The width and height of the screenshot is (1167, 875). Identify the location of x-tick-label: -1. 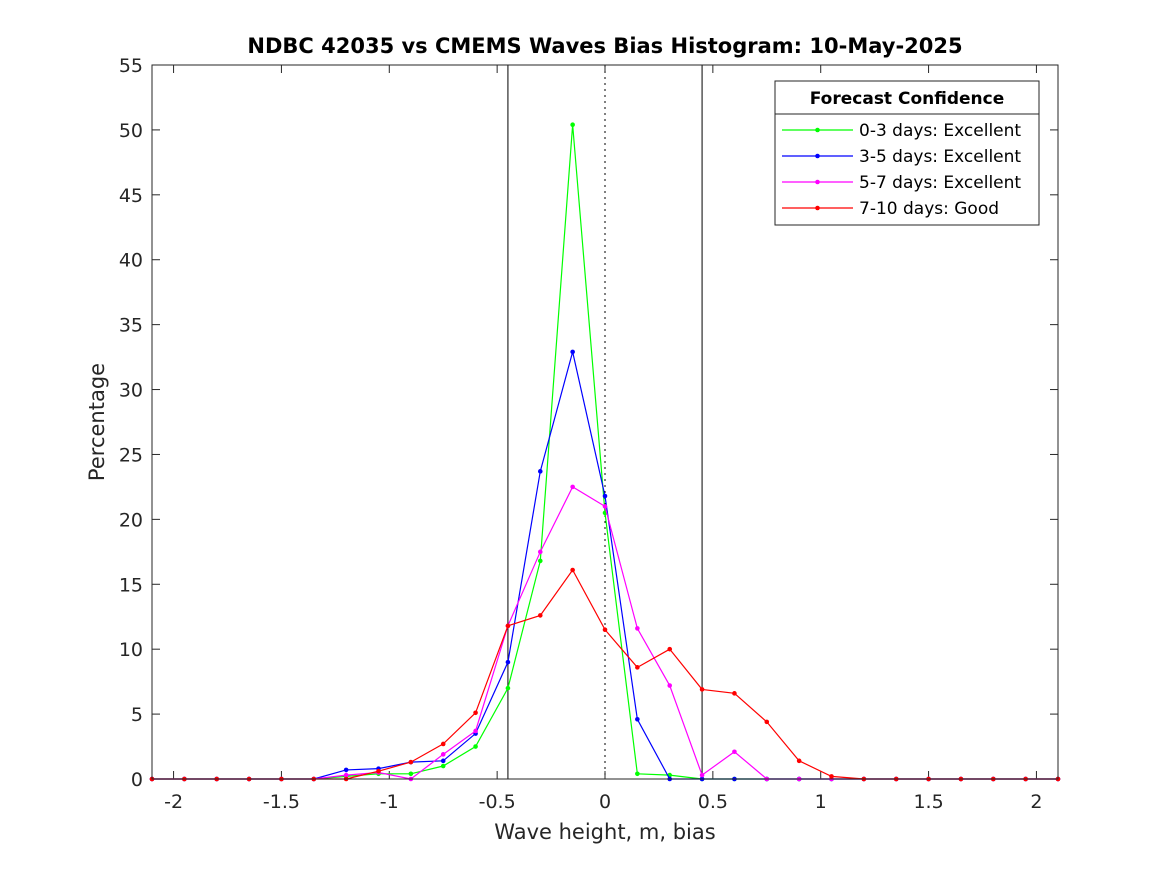
(389, 802).